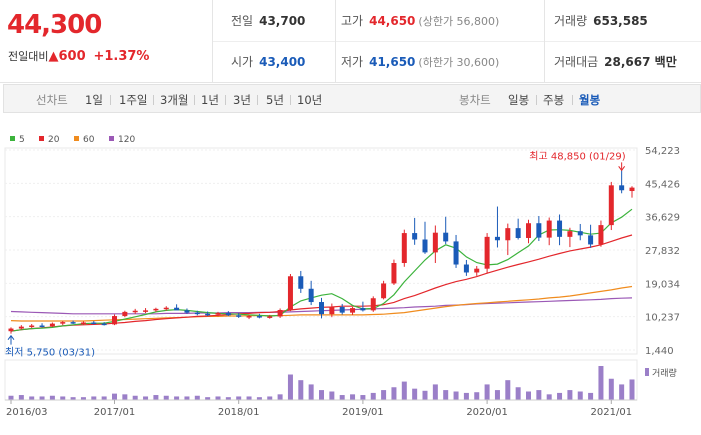 The image size is (701, 435). What do you see at coordinates (576, 62) in the screenshot?
I see `amount-label: 거래대금` at bounding box center [576, 62].